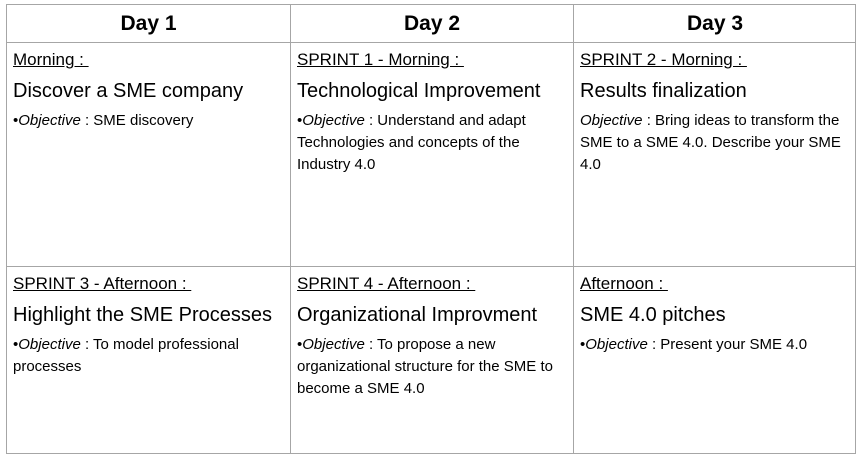  I want to click on session-topic: Organizational Improvment, so click(417, 315).